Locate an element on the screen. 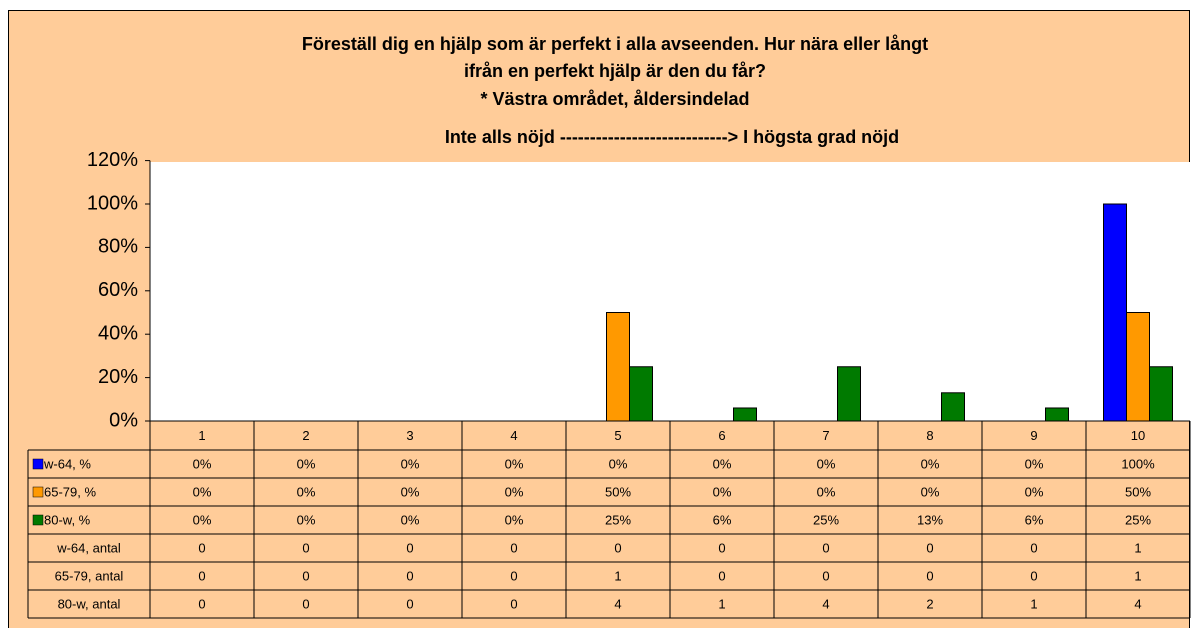 This screenshot has height=628, width=1196. x-tick-label: 2 is located at coordinates (305, 435).